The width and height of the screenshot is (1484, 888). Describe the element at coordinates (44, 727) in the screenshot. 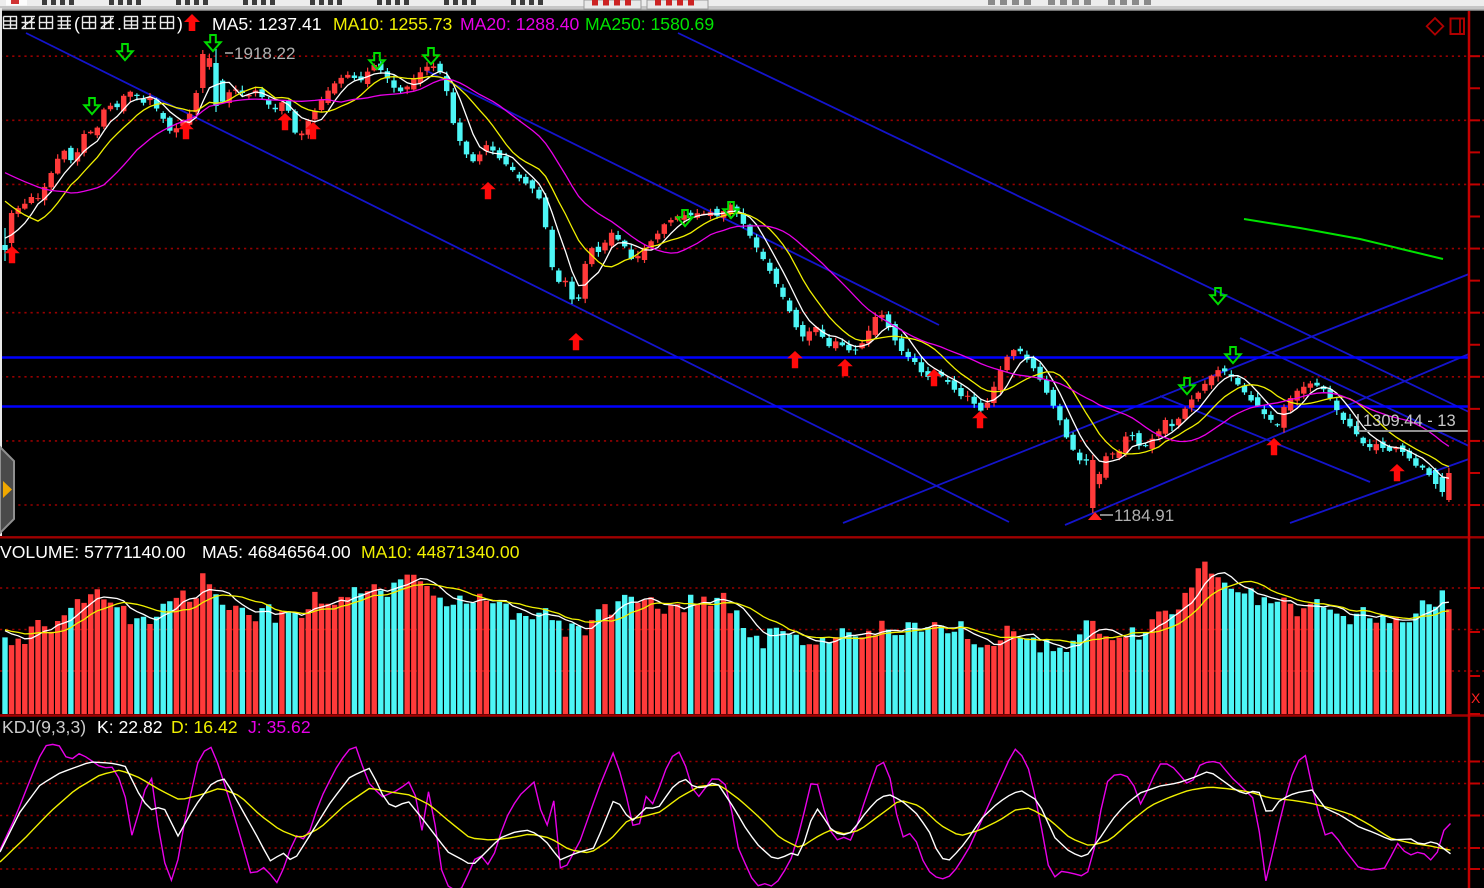

I see `svg-text: KDJ(9,3,3)` at that location.